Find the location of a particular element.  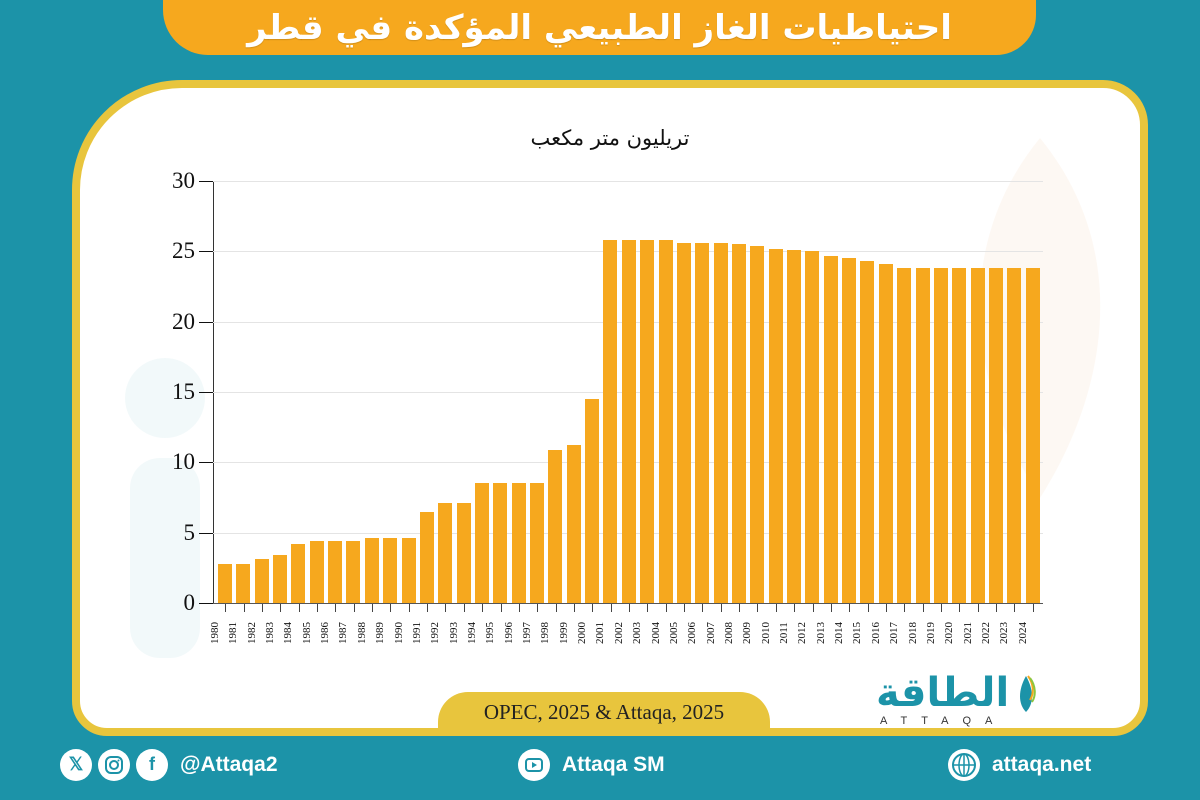

attaqa-logo: الطاقة ATTAQA is located at coordinates (966, 699).